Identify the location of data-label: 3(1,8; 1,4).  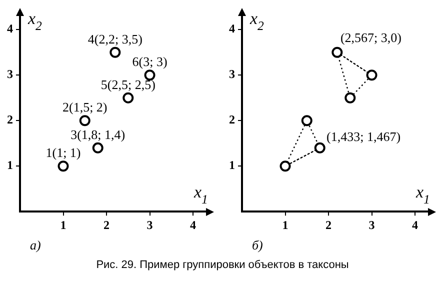
(98, 134).